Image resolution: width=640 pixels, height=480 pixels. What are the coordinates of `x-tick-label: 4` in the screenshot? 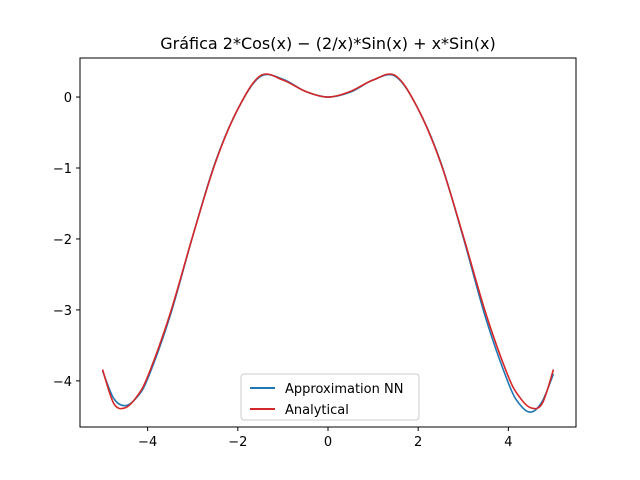 It's located at (508, 442).